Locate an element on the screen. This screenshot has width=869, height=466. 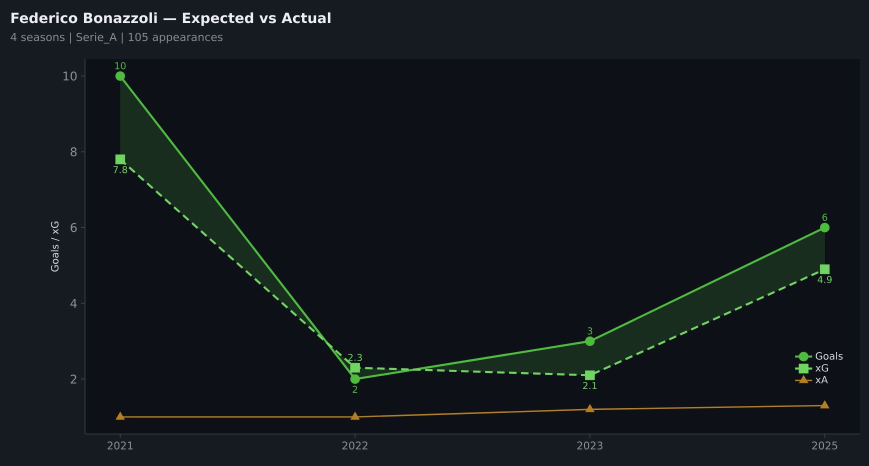
y-tick-label: 6 is located at coordinates (73, 227).